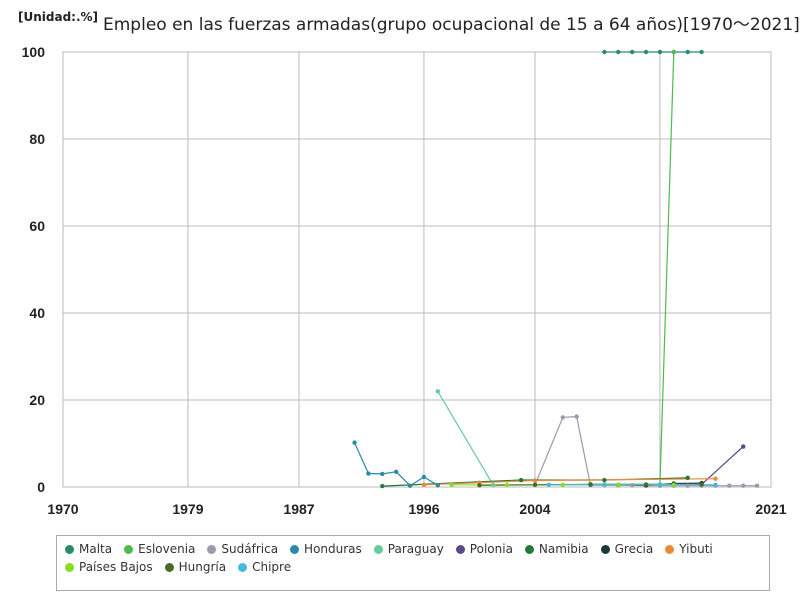 The image size is (800, 600). I want to click on y-tick-label: 0, so click(41, 487).